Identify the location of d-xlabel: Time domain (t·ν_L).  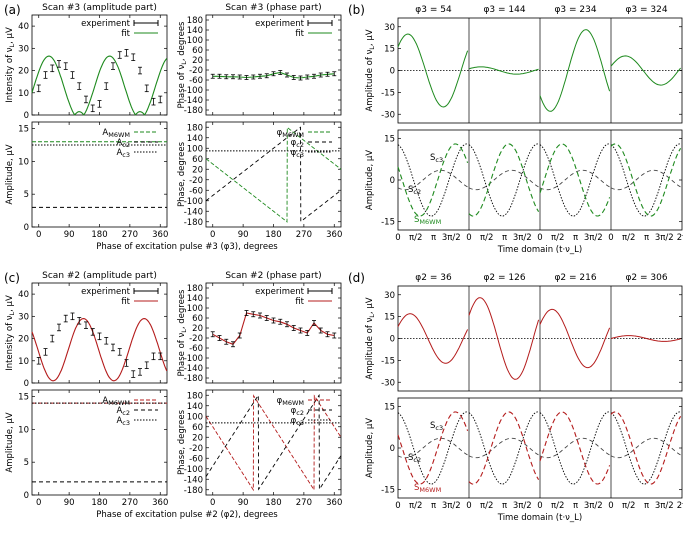
(539, 518).